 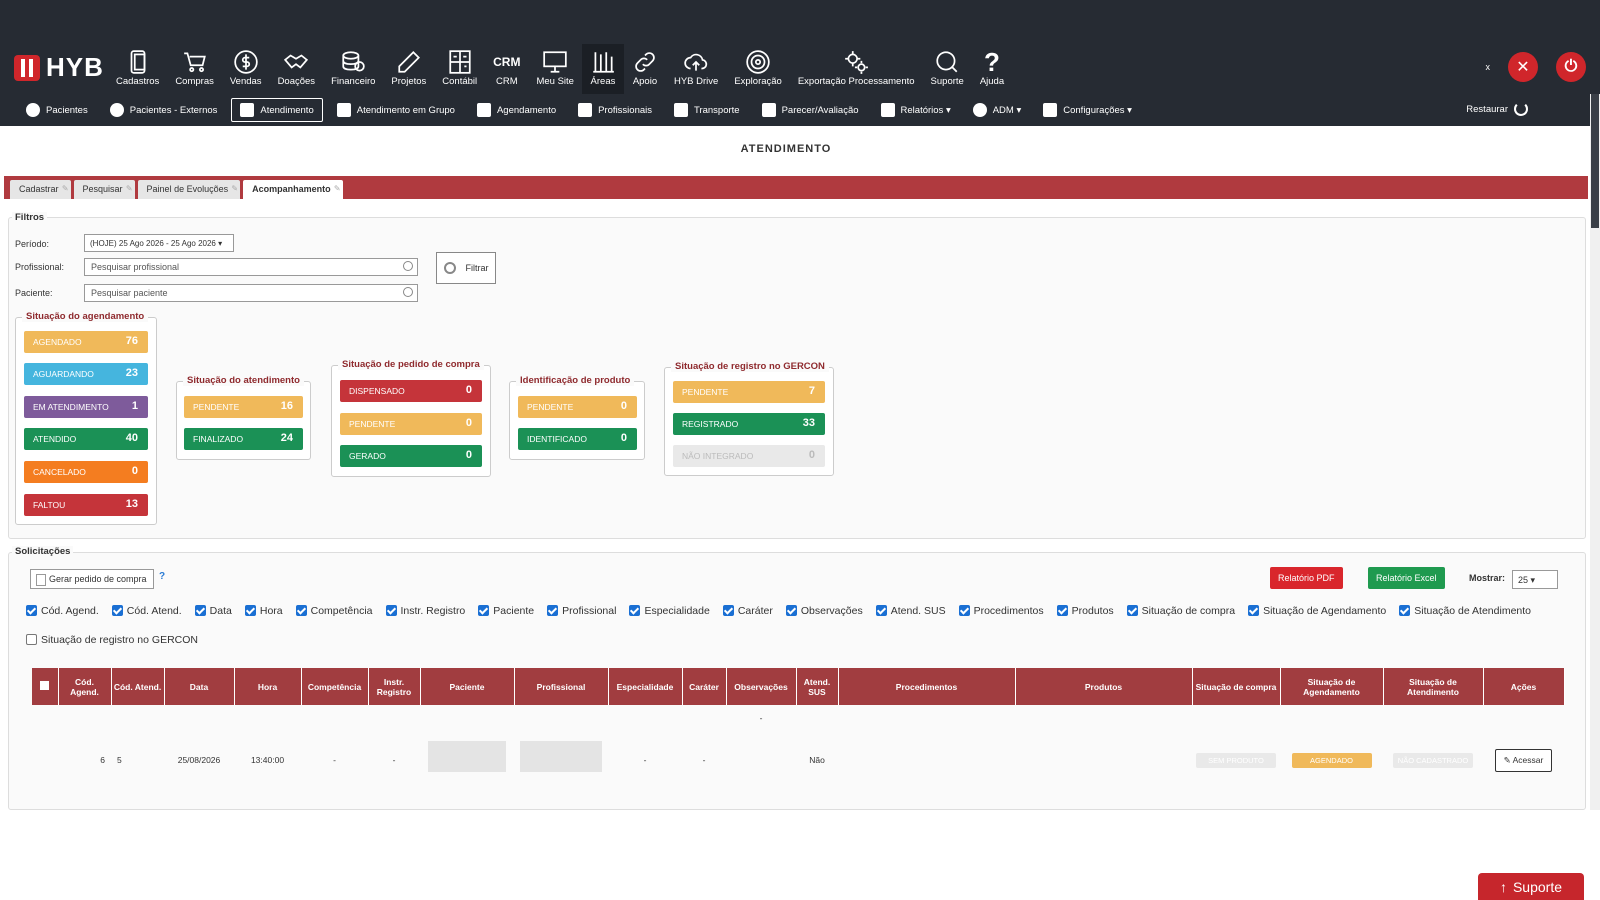 What do you see at coordinates (602, 69) in the screenshot?
I see `module-areas: Áreas` at bounding box center [602, 69].